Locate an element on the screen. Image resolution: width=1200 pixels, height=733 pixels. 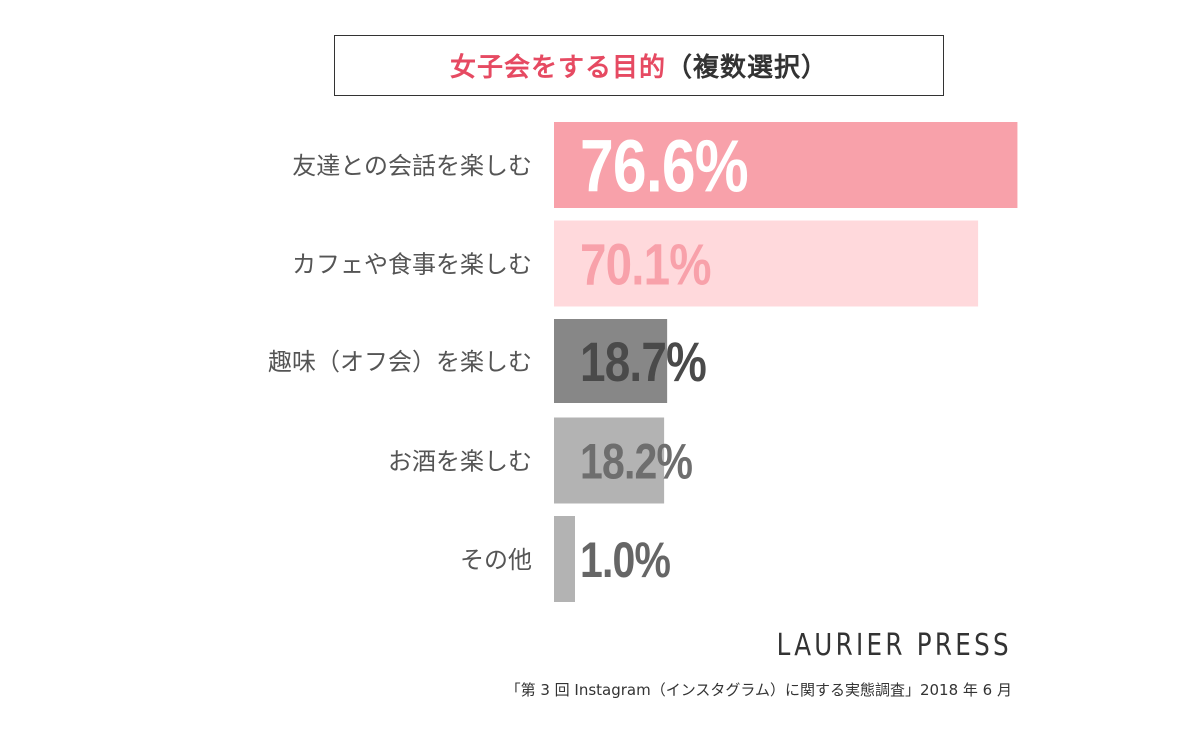
category-label-4: お酒を楽しむ is located at coordinates (460, 462).